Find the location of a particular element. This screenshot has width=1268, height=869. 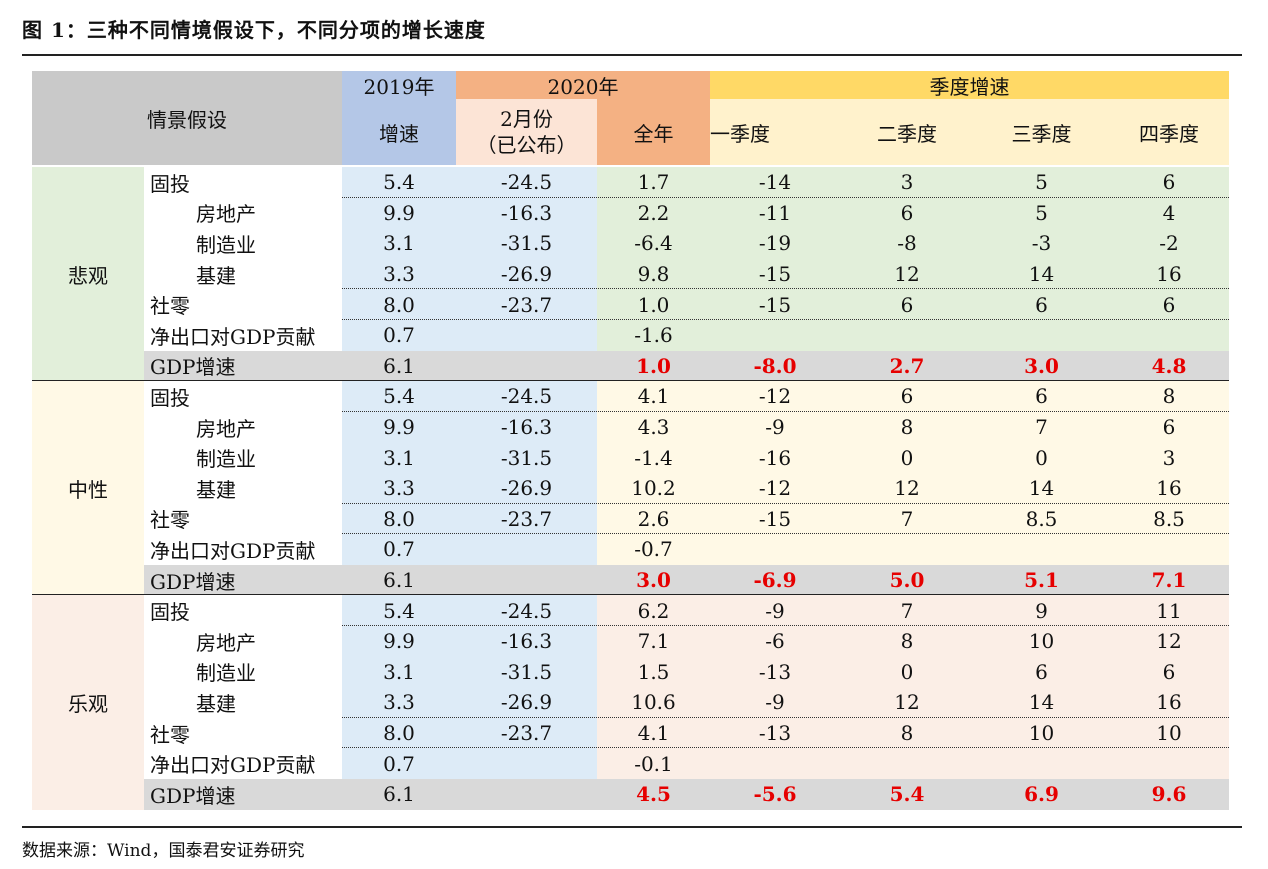

cell-v2019: 9.9 is located at coordinates (399, 427).